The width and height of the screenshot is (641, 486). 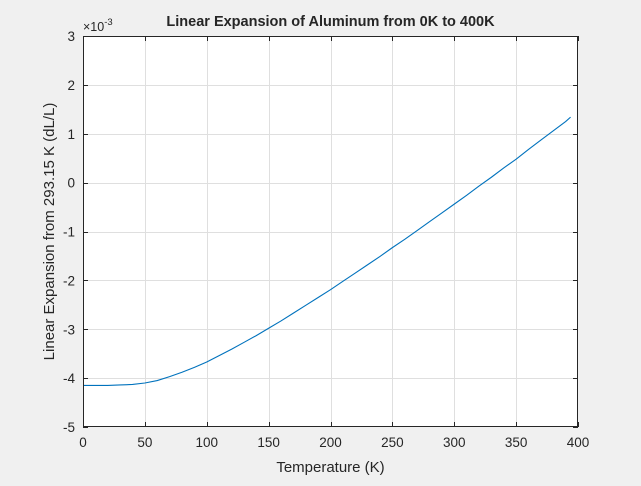 I want to click on y-tick-label: -1, so click(x=69, y=232).